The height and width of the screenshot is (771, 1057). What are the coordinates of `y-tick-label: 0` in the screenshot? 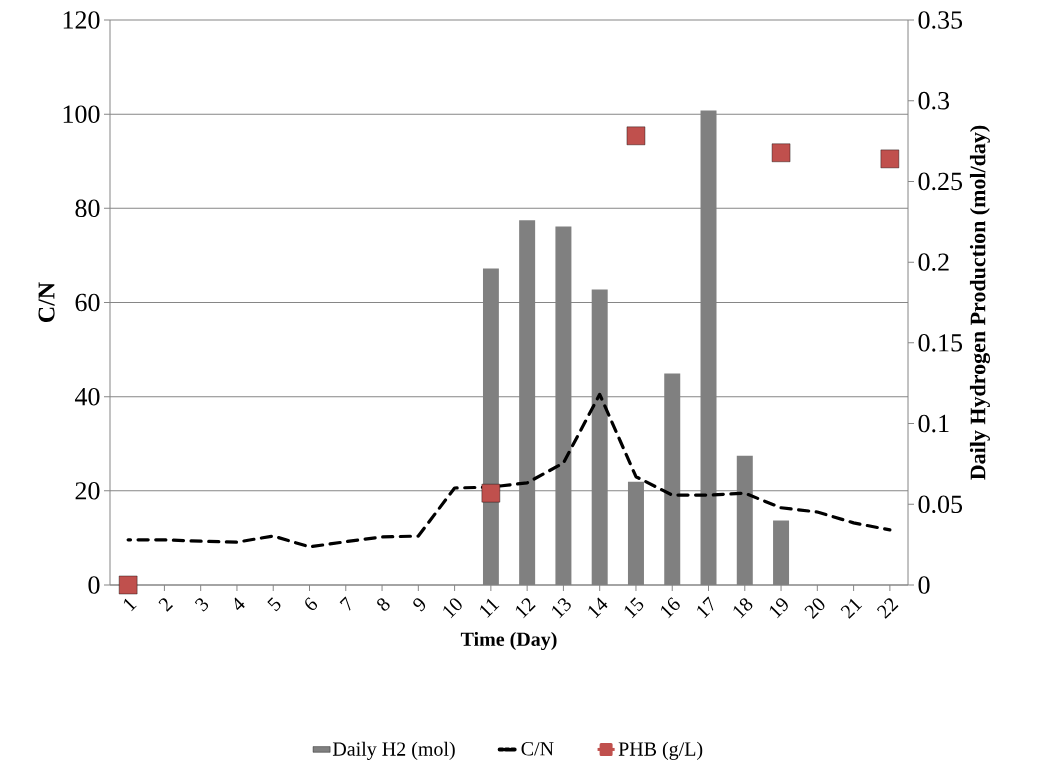 It's located at (94, 585).